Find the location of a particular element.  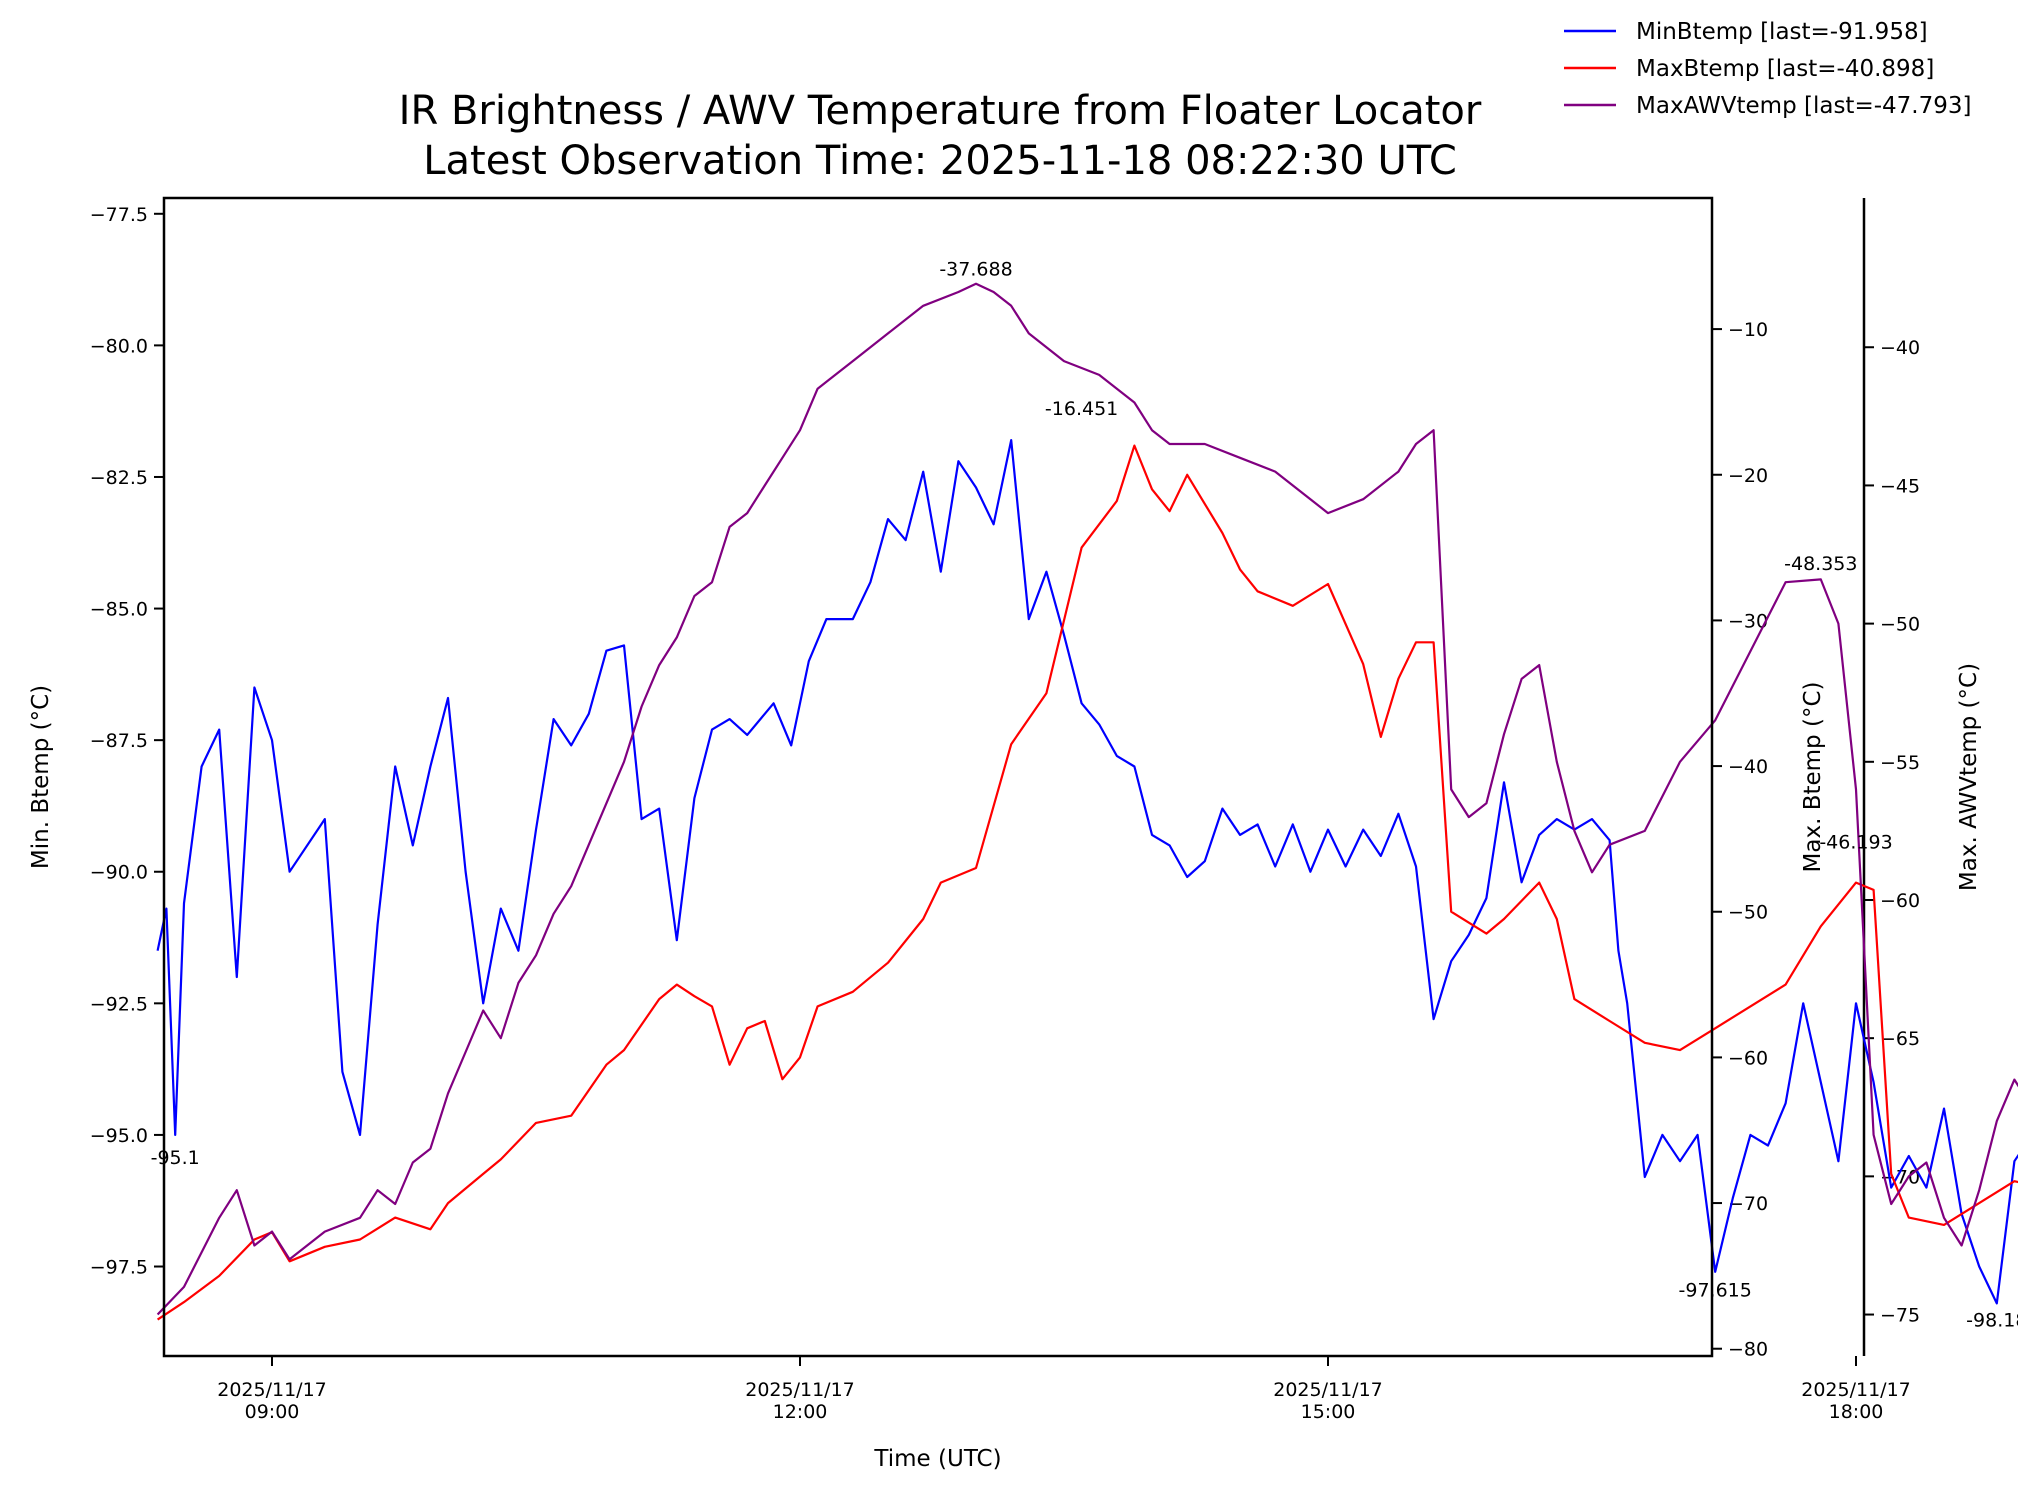

y-tick-label-min: −82.5 is located at coordinates (119, 478).